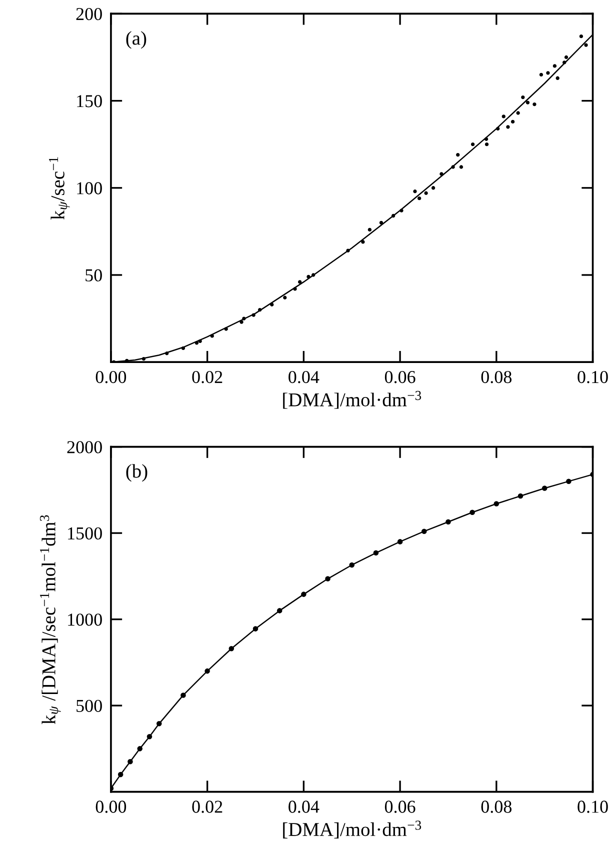 This screenshot has width=613, height=856. What do you see at coordinates (94, 275) in the screenshot?
I see `y-tick-label: 50` at bounding box center [94, 275].